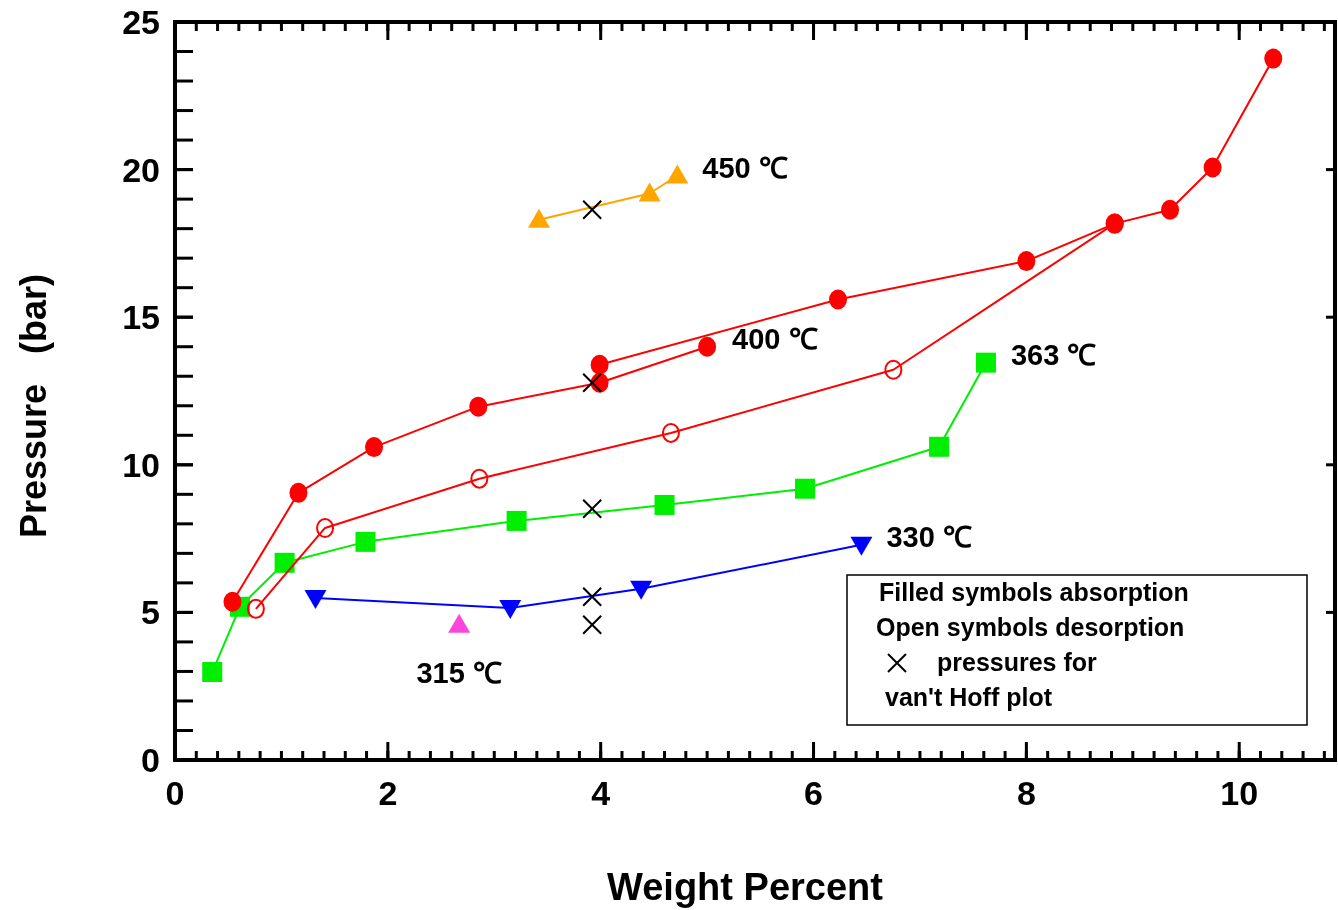 The width and height of the screenshot is (1338, 910). What do you see at coordinates (813, 793) in the screenshot?
I see `x-tick-label: 6` at bounding box center [813, 793].